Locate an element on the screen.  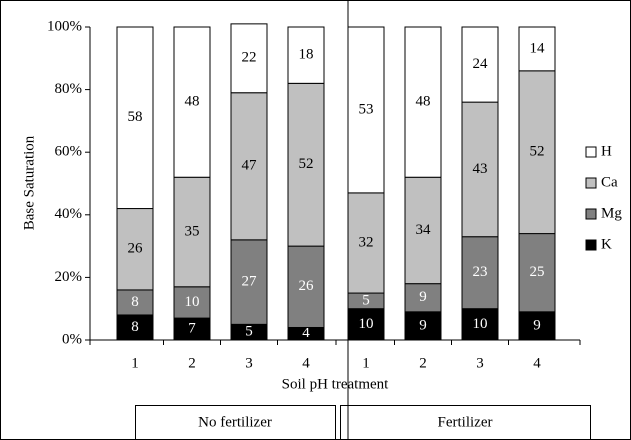
data-label: 18 is located at coordinates (306, 55).